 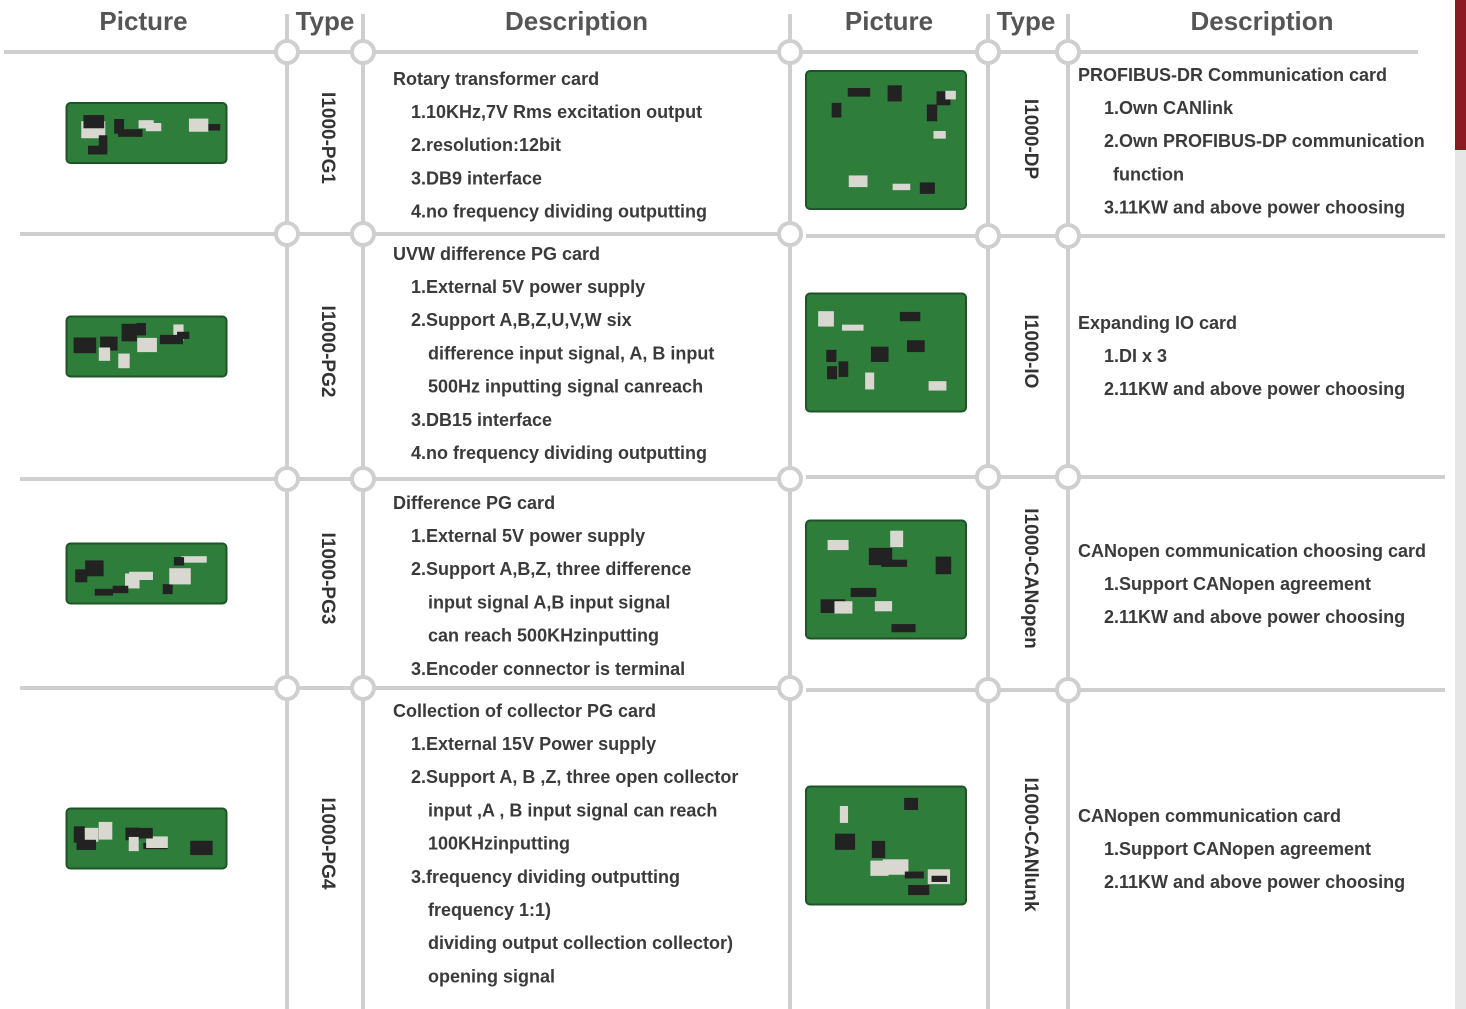 I want to click on description-line: can reach 500KHzinputting, so click(x=543, y=636).